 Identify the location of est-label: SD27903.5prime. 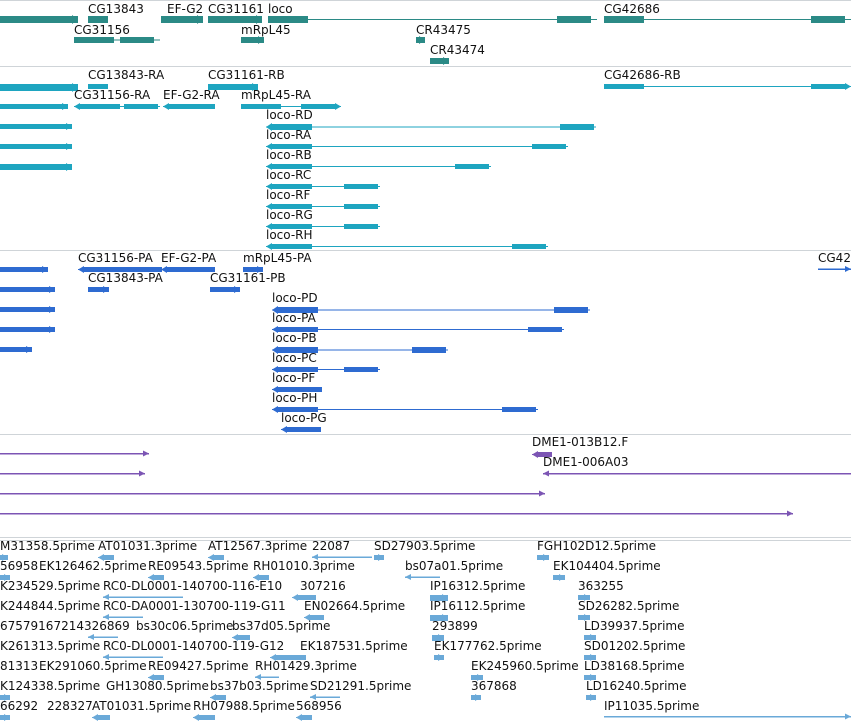
(424, 546).